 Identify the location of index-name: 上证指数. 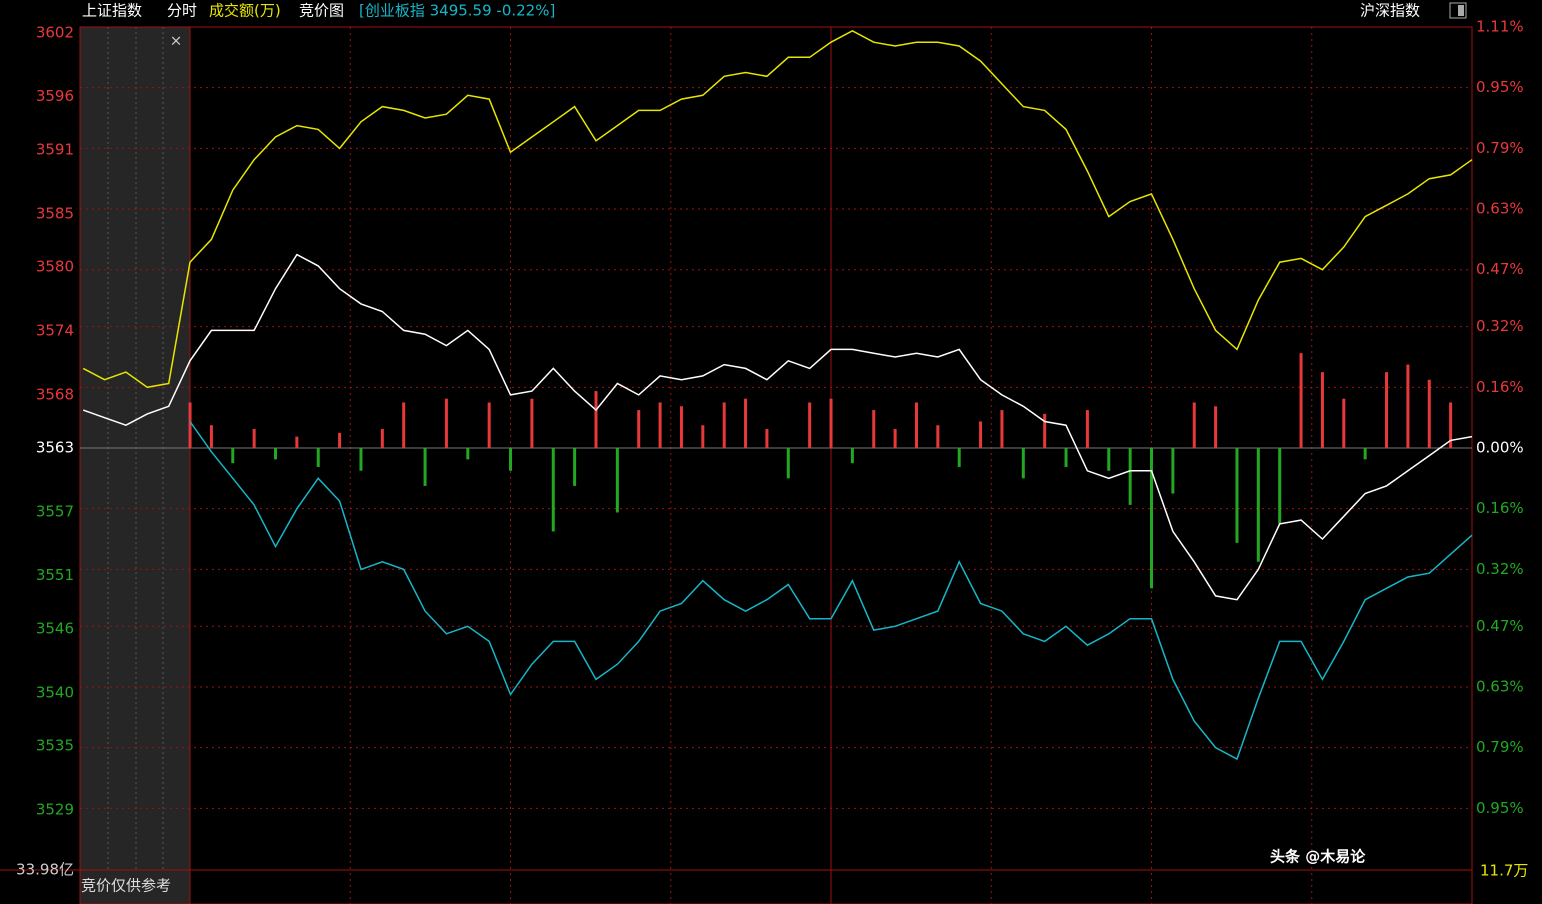
(112, 11).